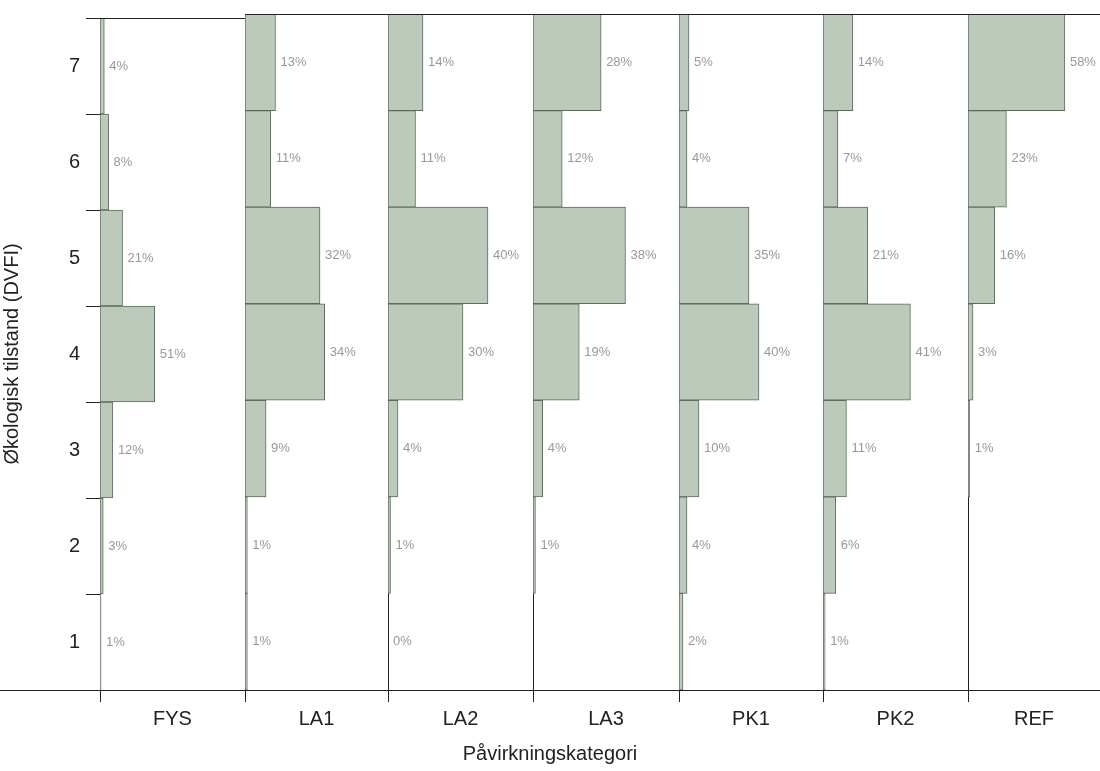 The width and height of the screenshot is (1100, 771). I want to click on text: Påvirkningskategori, so click(550, 753).